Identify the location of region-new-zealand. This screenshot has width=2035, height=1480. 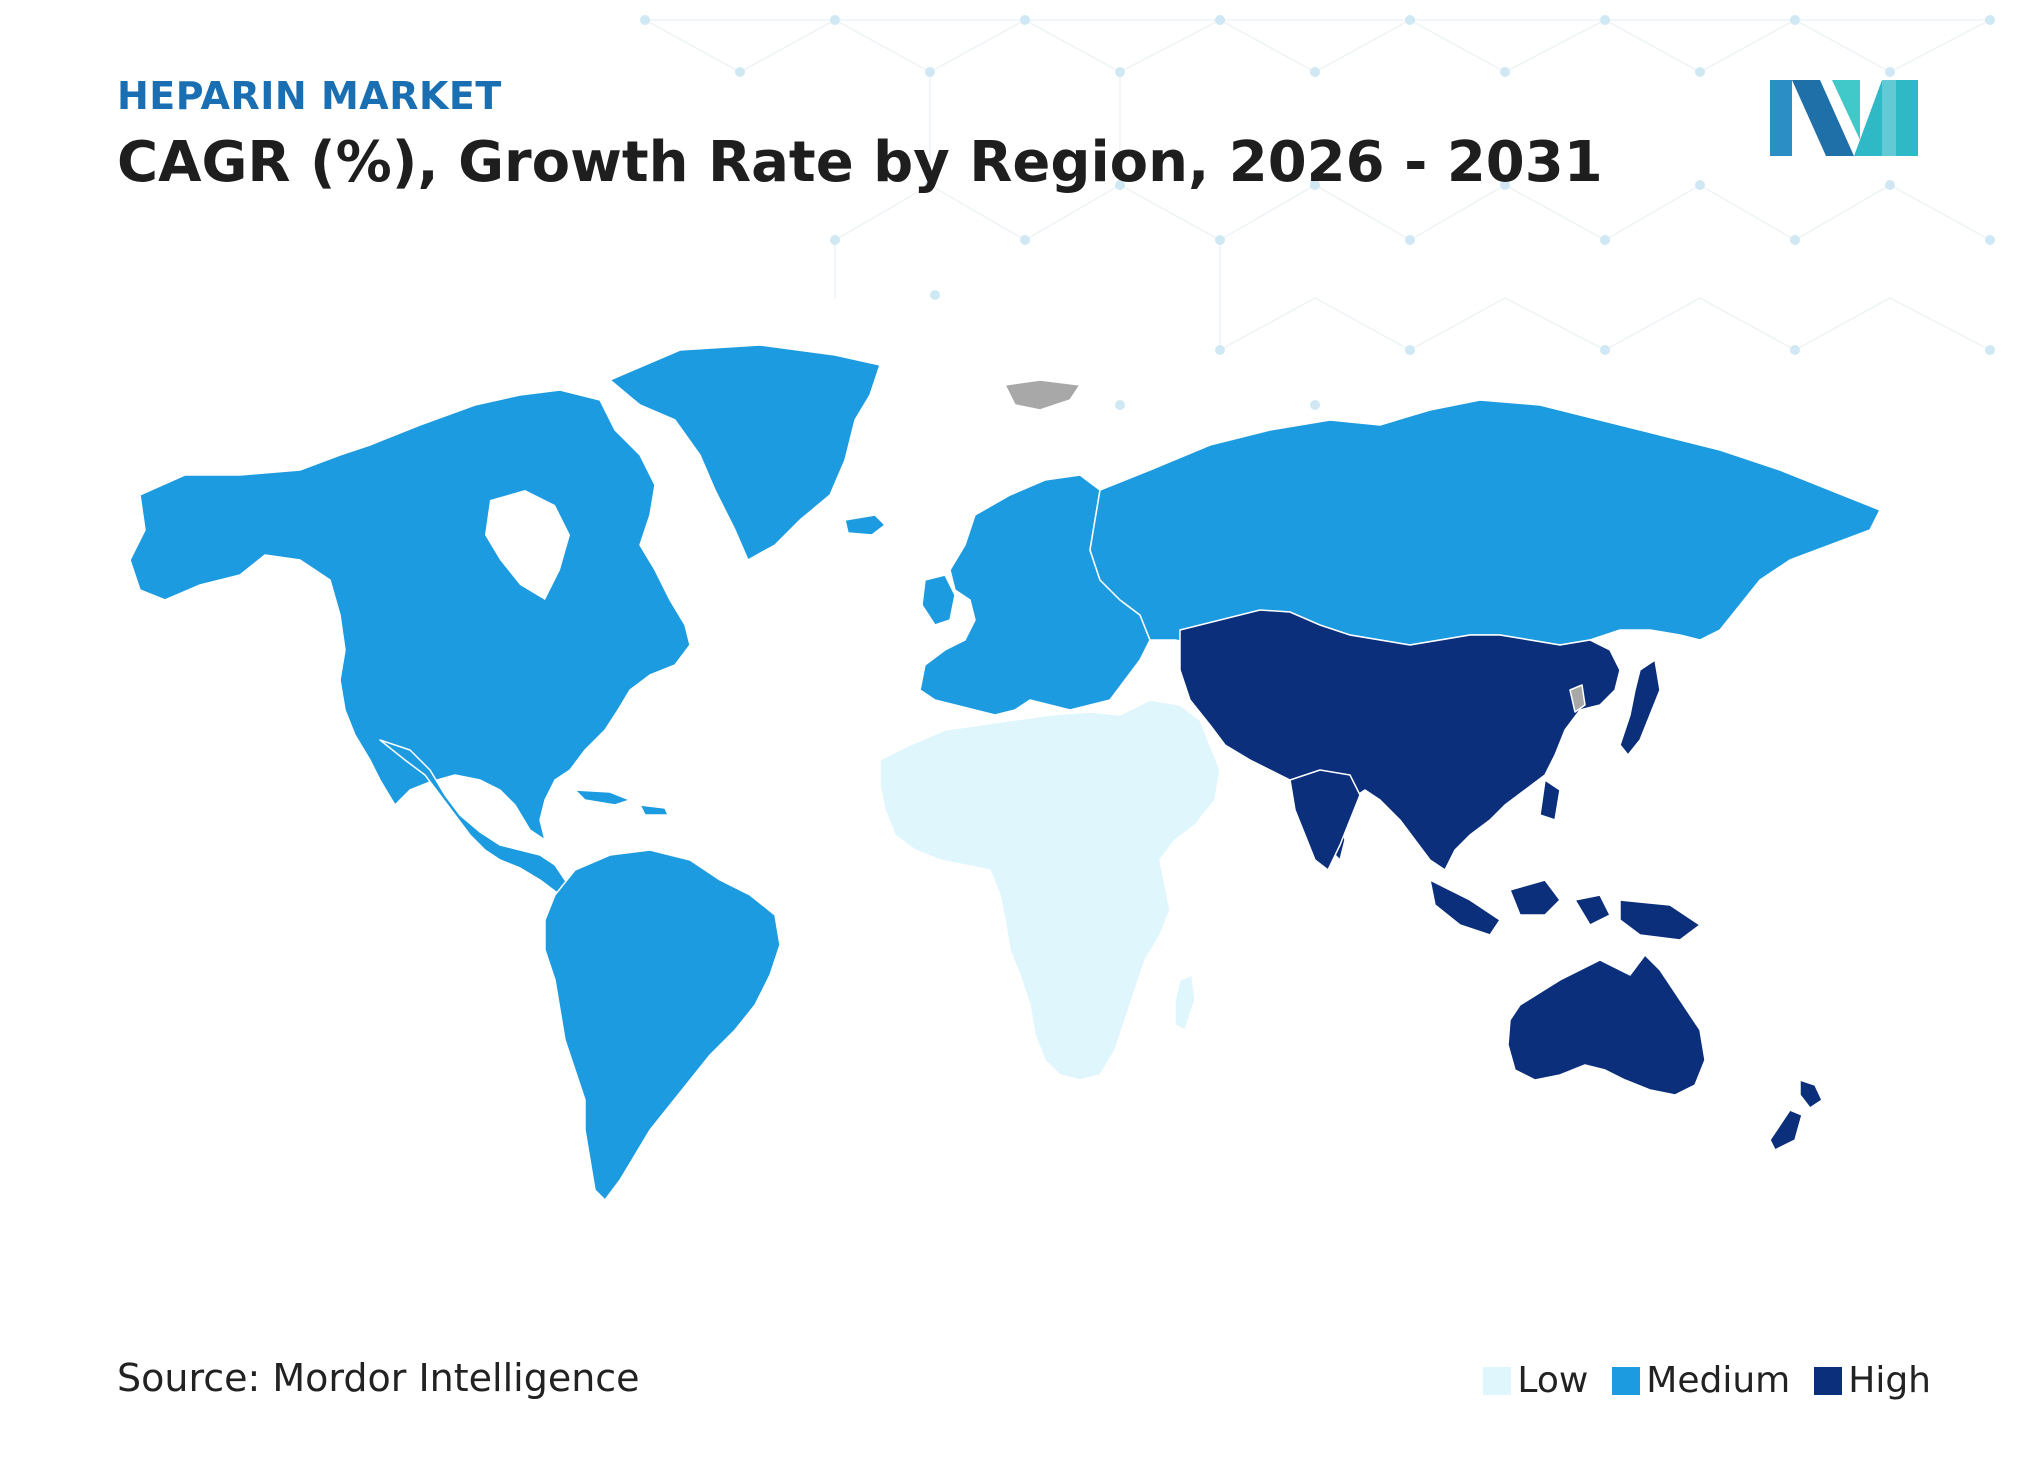
(1796, 1115).